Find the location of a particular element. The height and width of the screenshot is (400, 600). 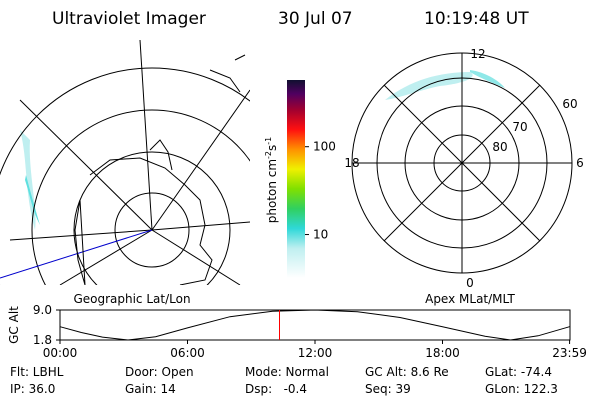

info-field: Dsp: -0.4 is located at coordinates (276, 389).